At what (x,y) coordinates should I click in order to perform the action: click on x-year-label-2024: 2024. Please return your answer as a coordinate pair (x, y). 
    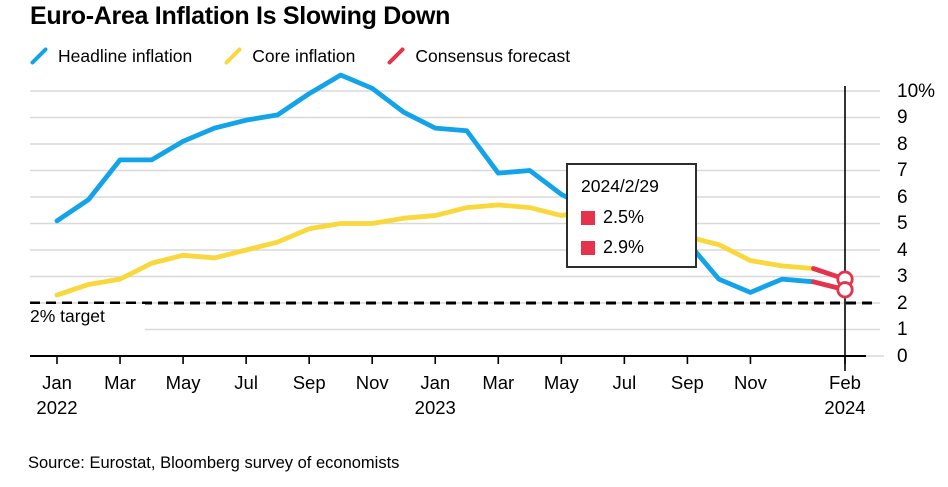
    Looking at the image, I should click on (845, 407).